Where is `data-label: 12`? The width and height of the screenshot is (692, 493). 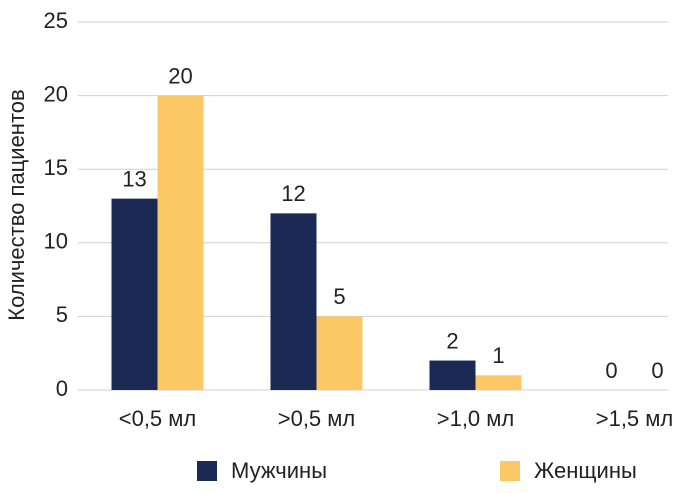 data-label: 12 is located at coordinates (293, 193).